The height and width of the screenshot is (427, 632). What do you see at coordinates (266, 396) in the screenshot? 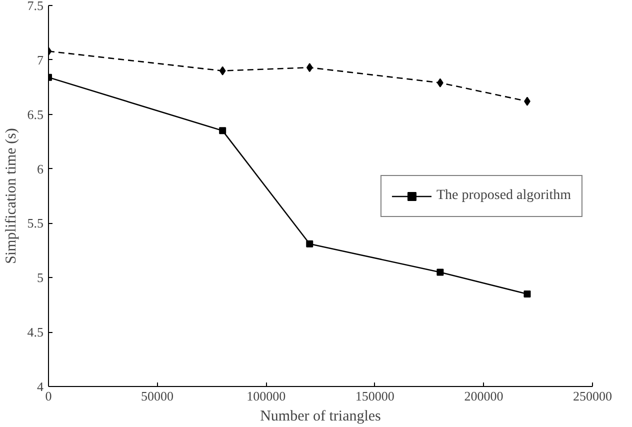
I see `x-tick-label: 100000` at bounding box center [266, 396].